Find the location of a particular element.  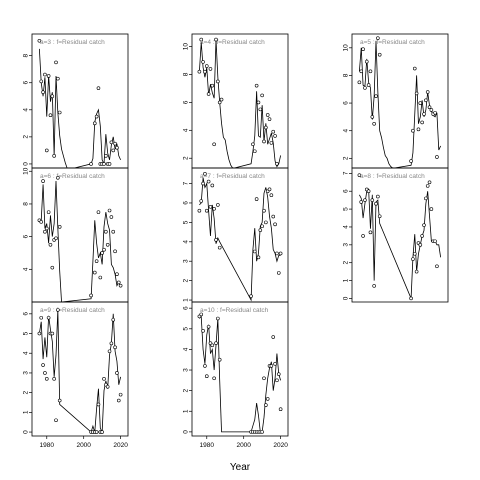

y-tick-label: 10 is located at coordinates (26, 171).